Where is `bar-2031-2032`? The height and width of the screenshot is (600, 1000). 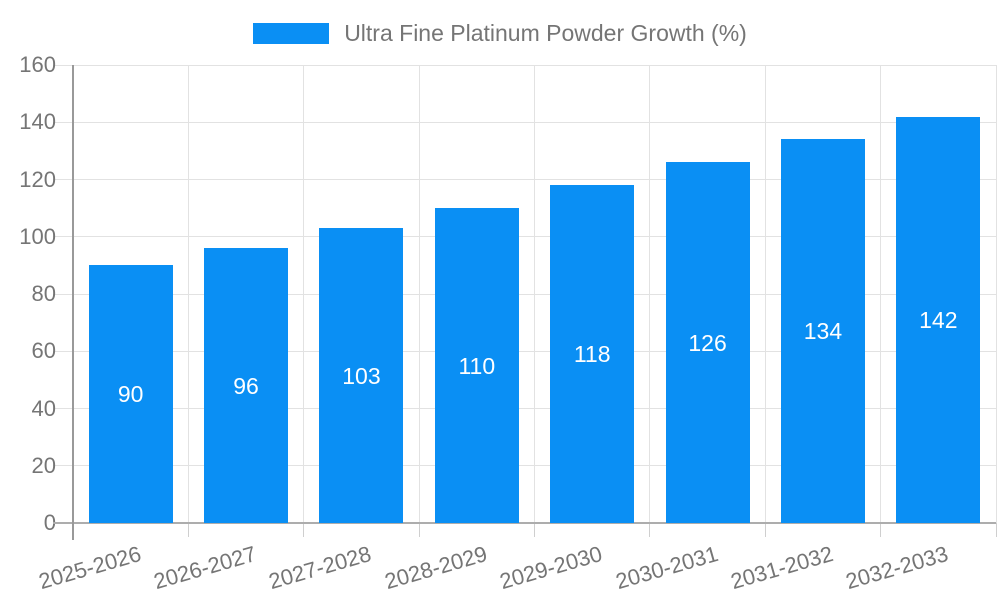
bar-2031-2032 is located at coordinates (822, 331).